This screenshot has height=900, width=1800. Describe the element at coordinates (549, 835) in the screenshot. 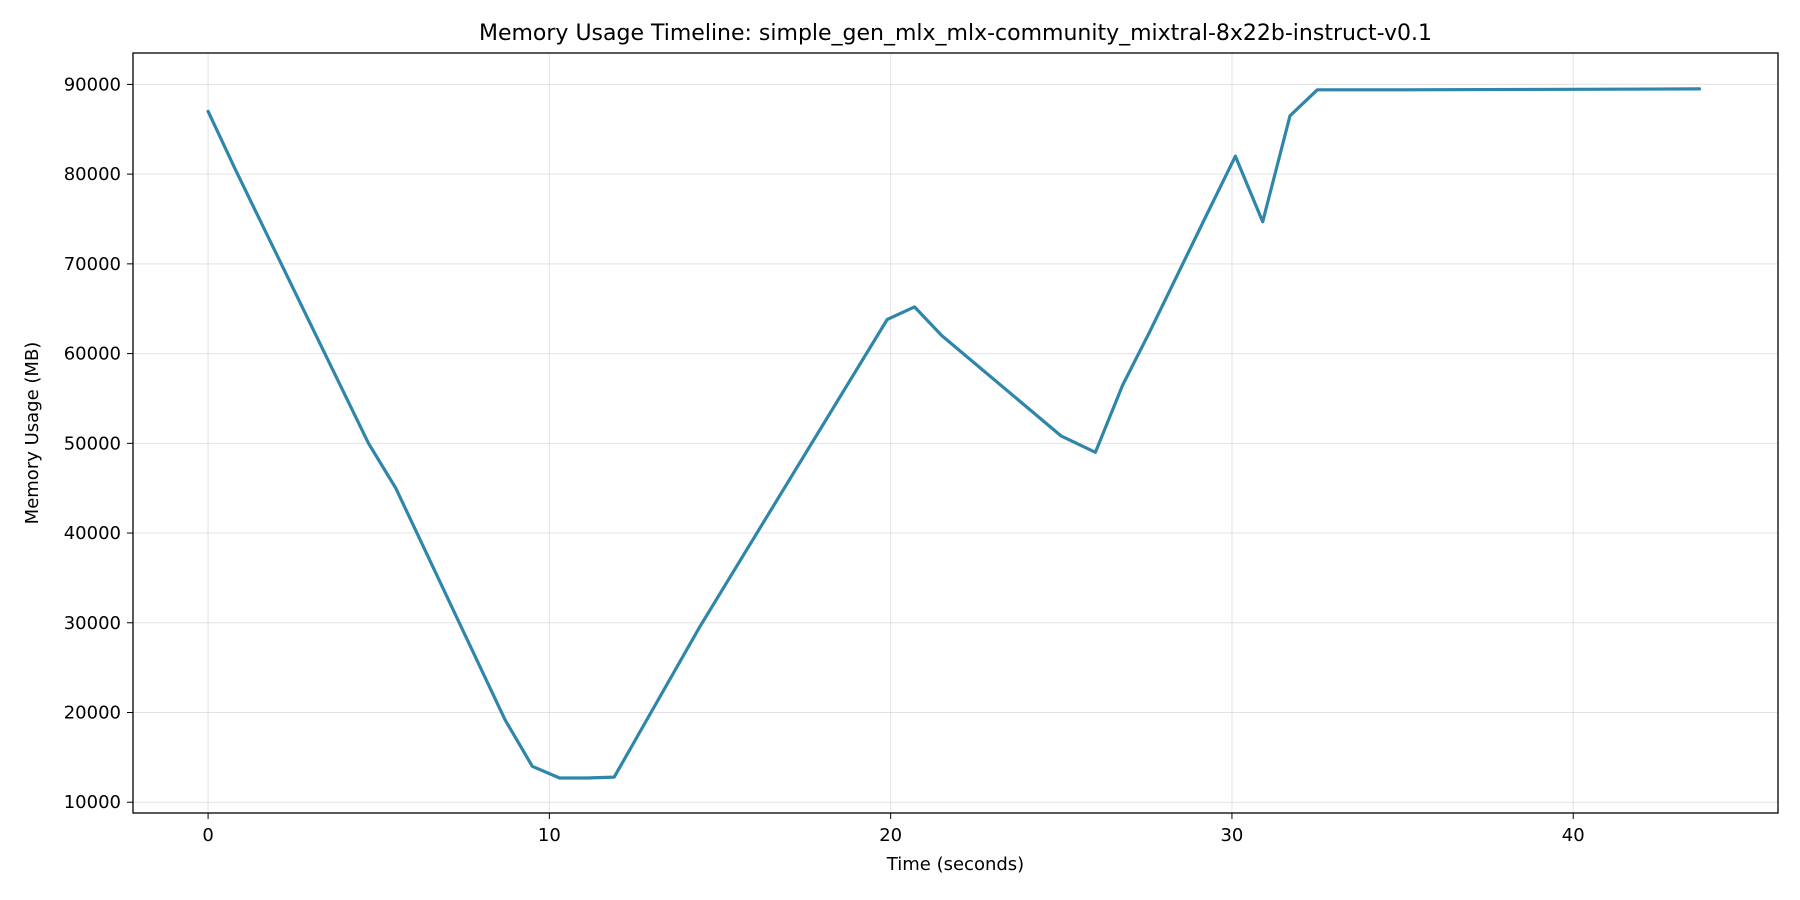

I see `x-tick-label: 10` at that location.